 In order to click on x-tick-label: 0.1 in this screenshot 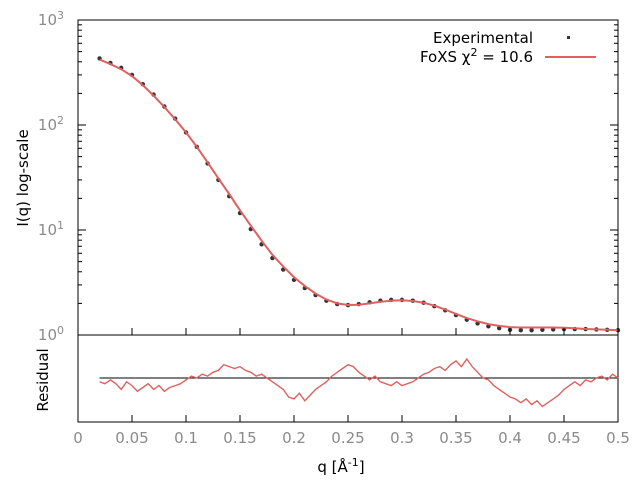, I will do `click(186, 438)`.